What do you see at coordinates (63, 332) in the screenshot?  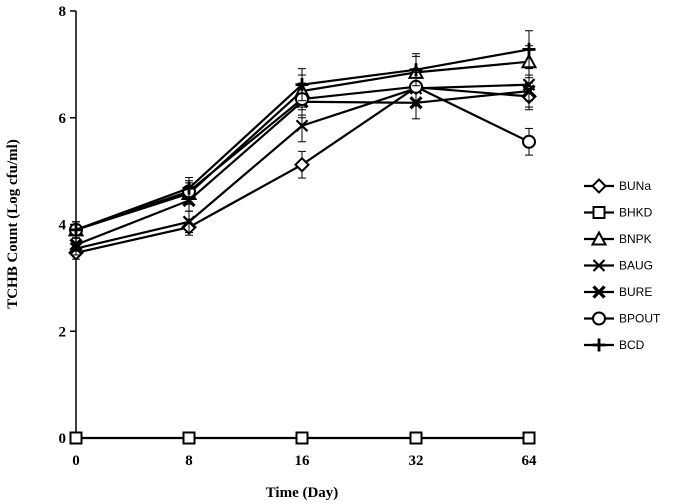 I see `y-tick-label: 2` at bounding box center [63, 332].